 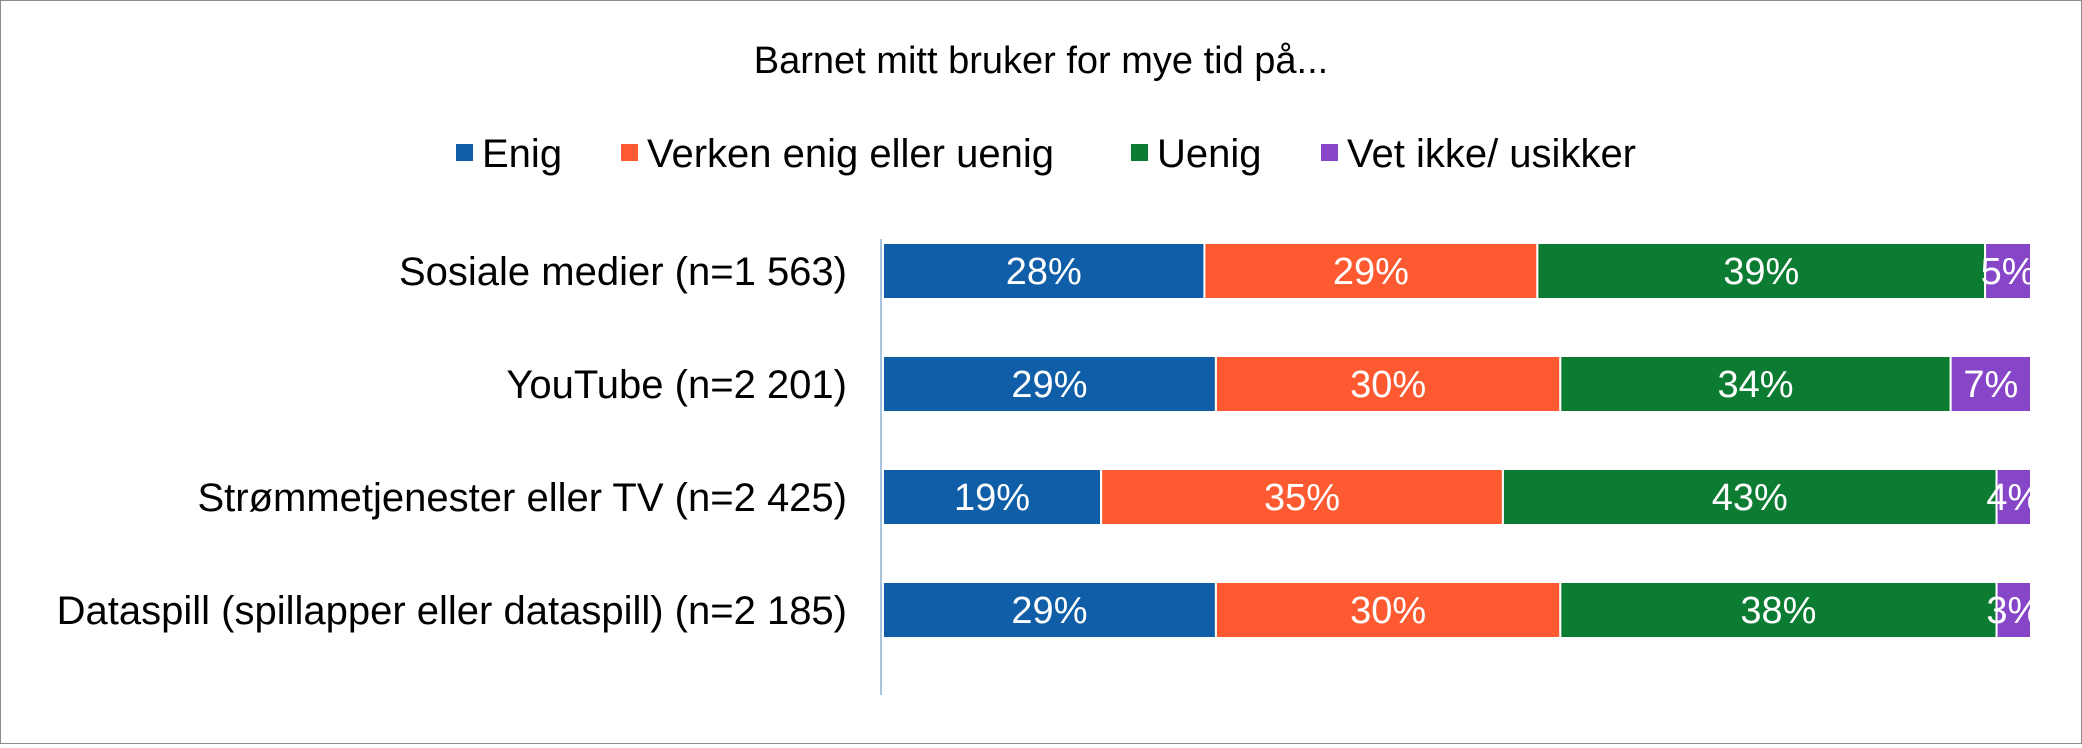 I want to click on legend-label-uenig: Uenig, so click(x=1209, y=154).